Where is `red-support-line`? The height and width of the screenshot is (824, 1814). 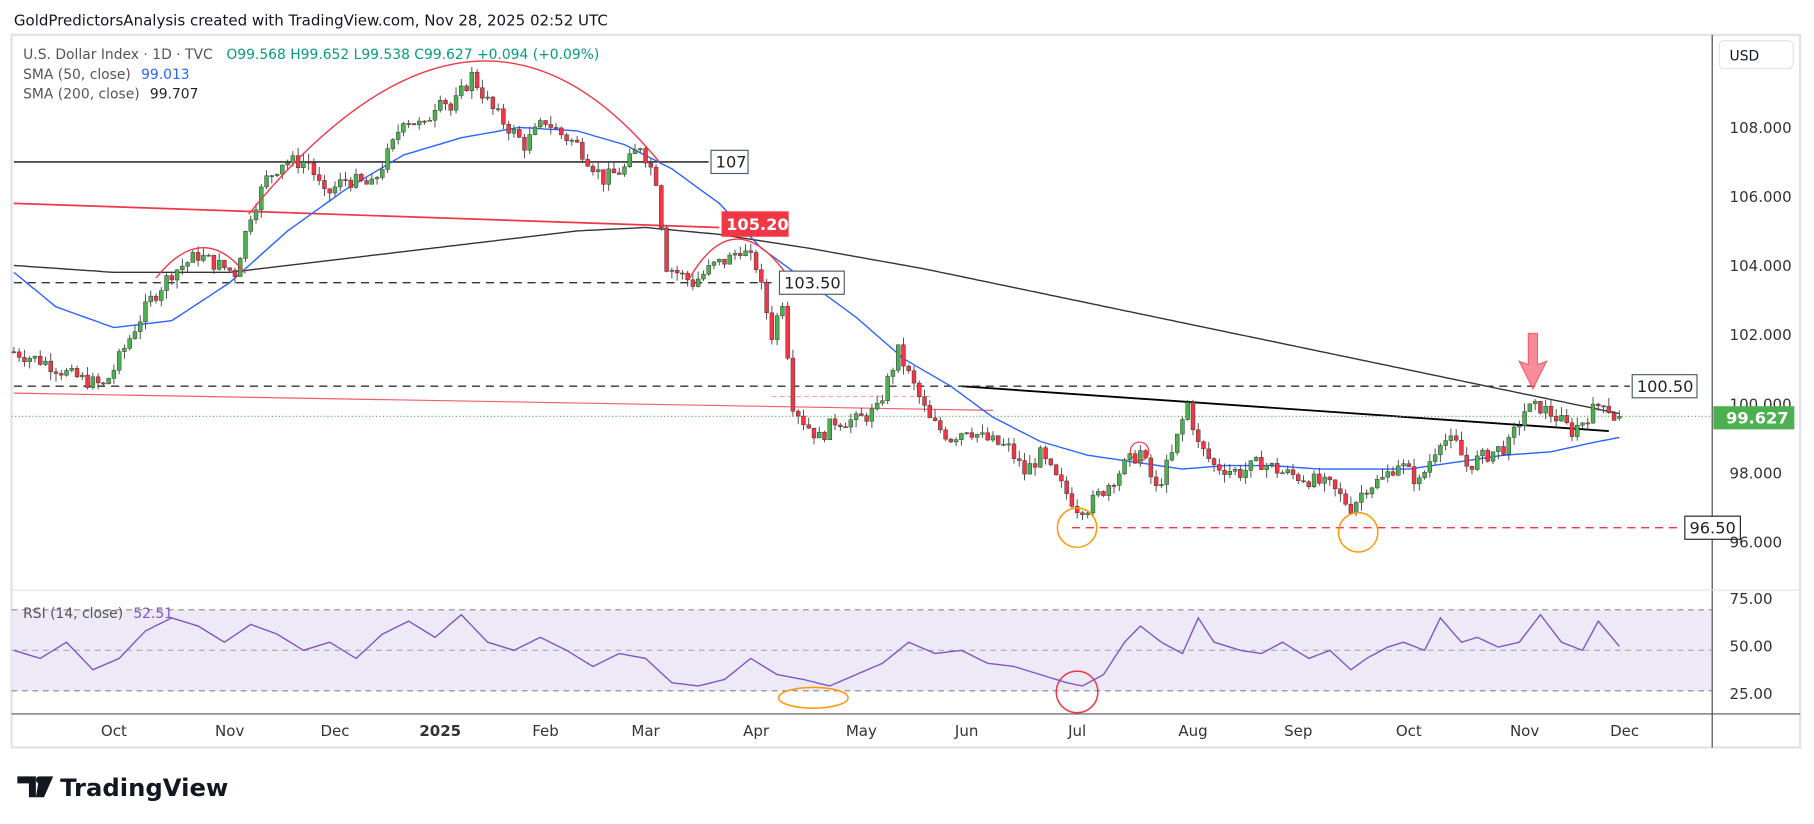
red-support-line is located at coordinates (503, 401).